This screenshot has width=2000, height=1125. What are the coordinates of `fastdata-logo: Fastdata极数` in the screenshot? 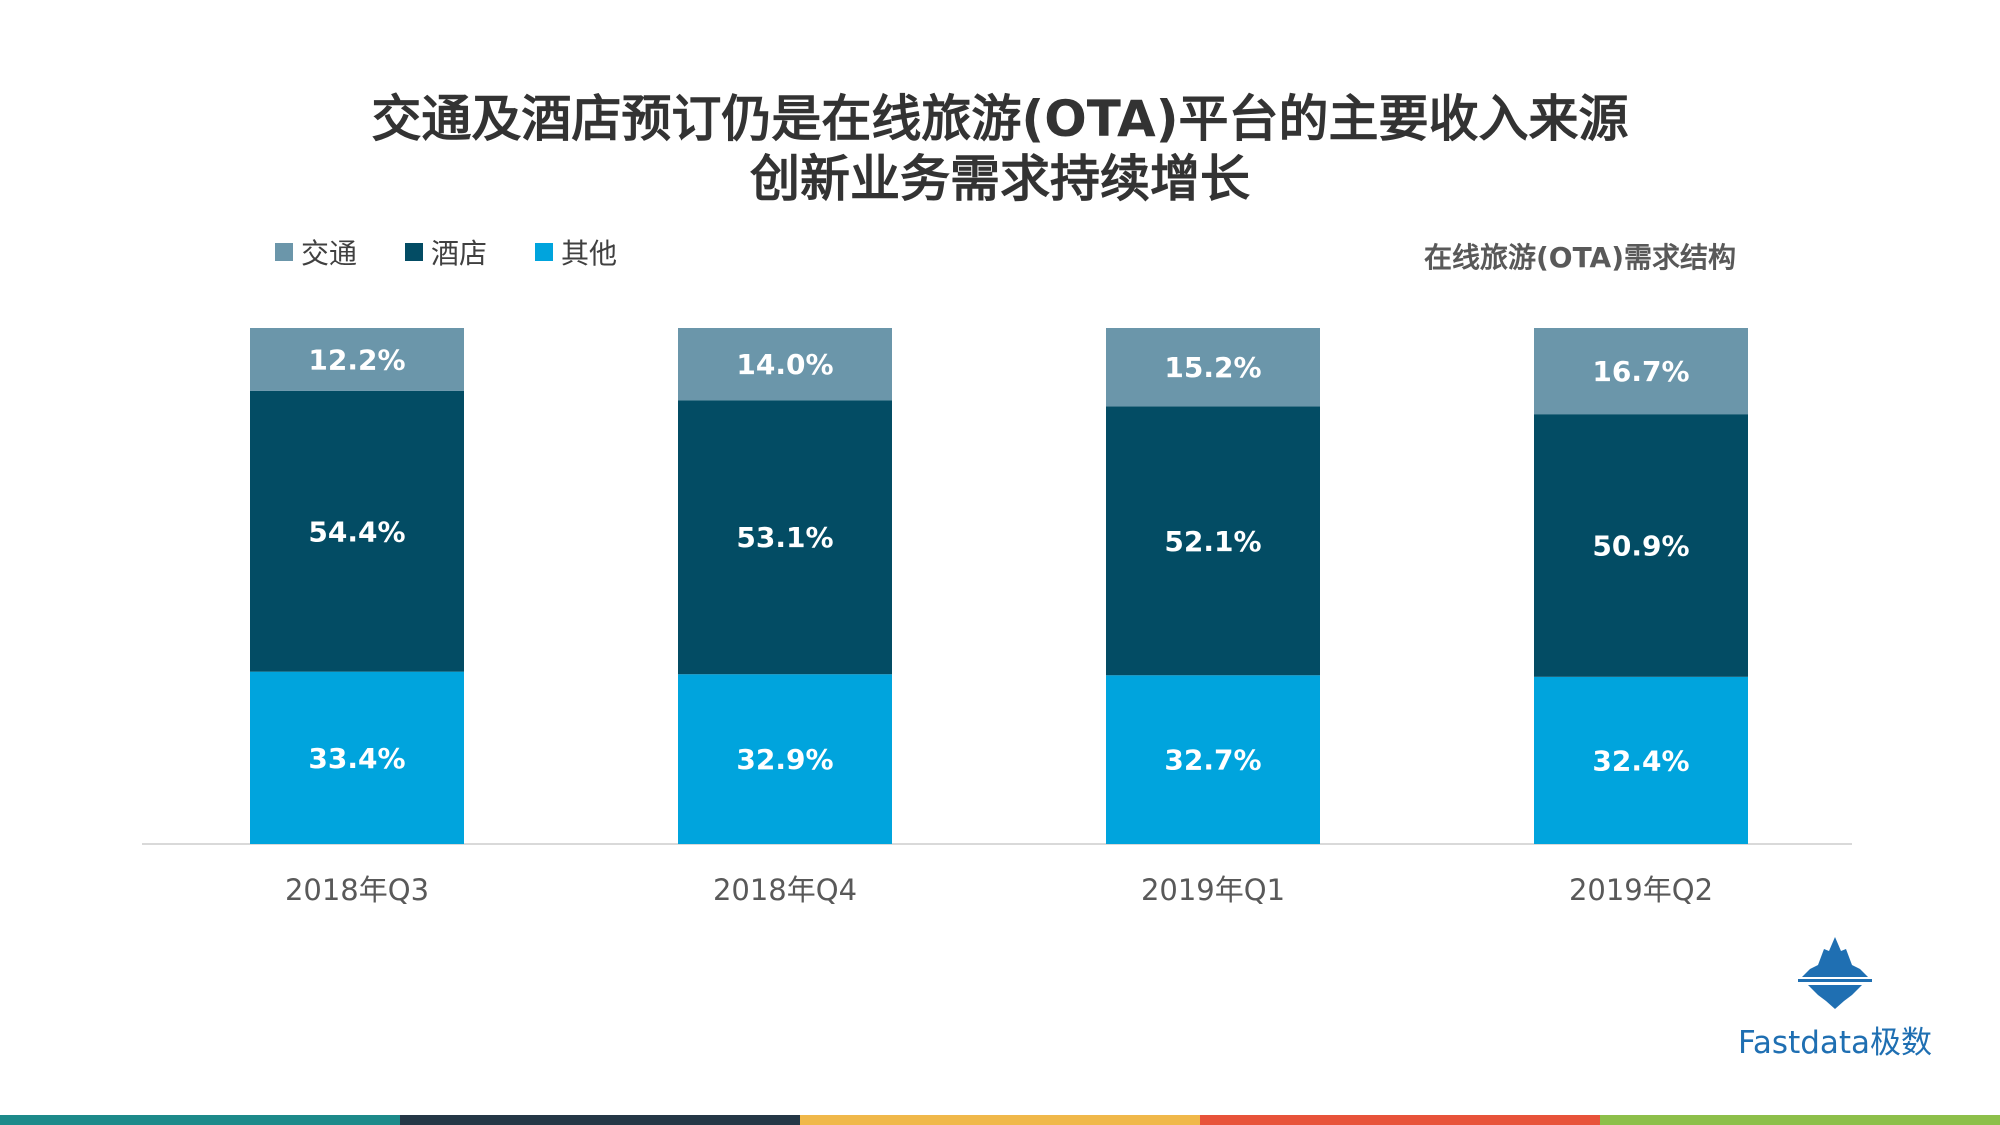 It's located at (1835, 998).